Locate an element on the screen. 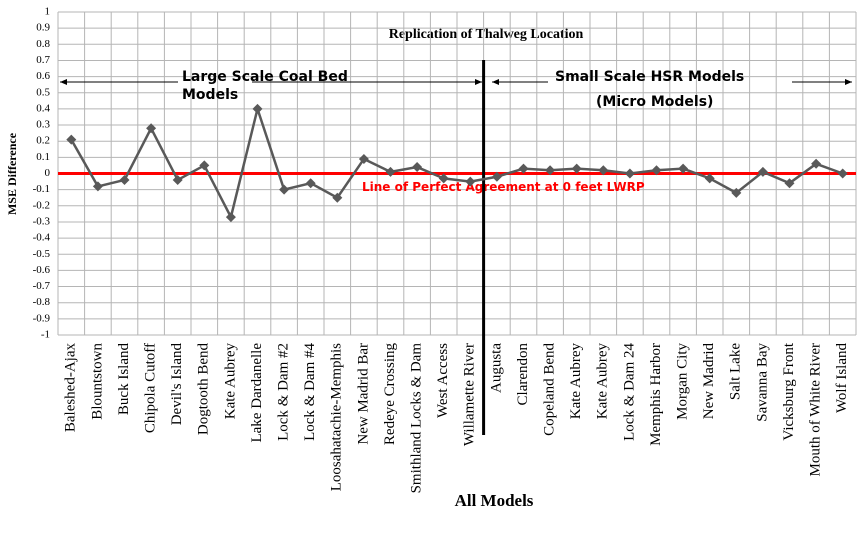 The height and width of the screenshot is (538, 858). x-tick-label: Blountstown is located at coordinates (97, 381).